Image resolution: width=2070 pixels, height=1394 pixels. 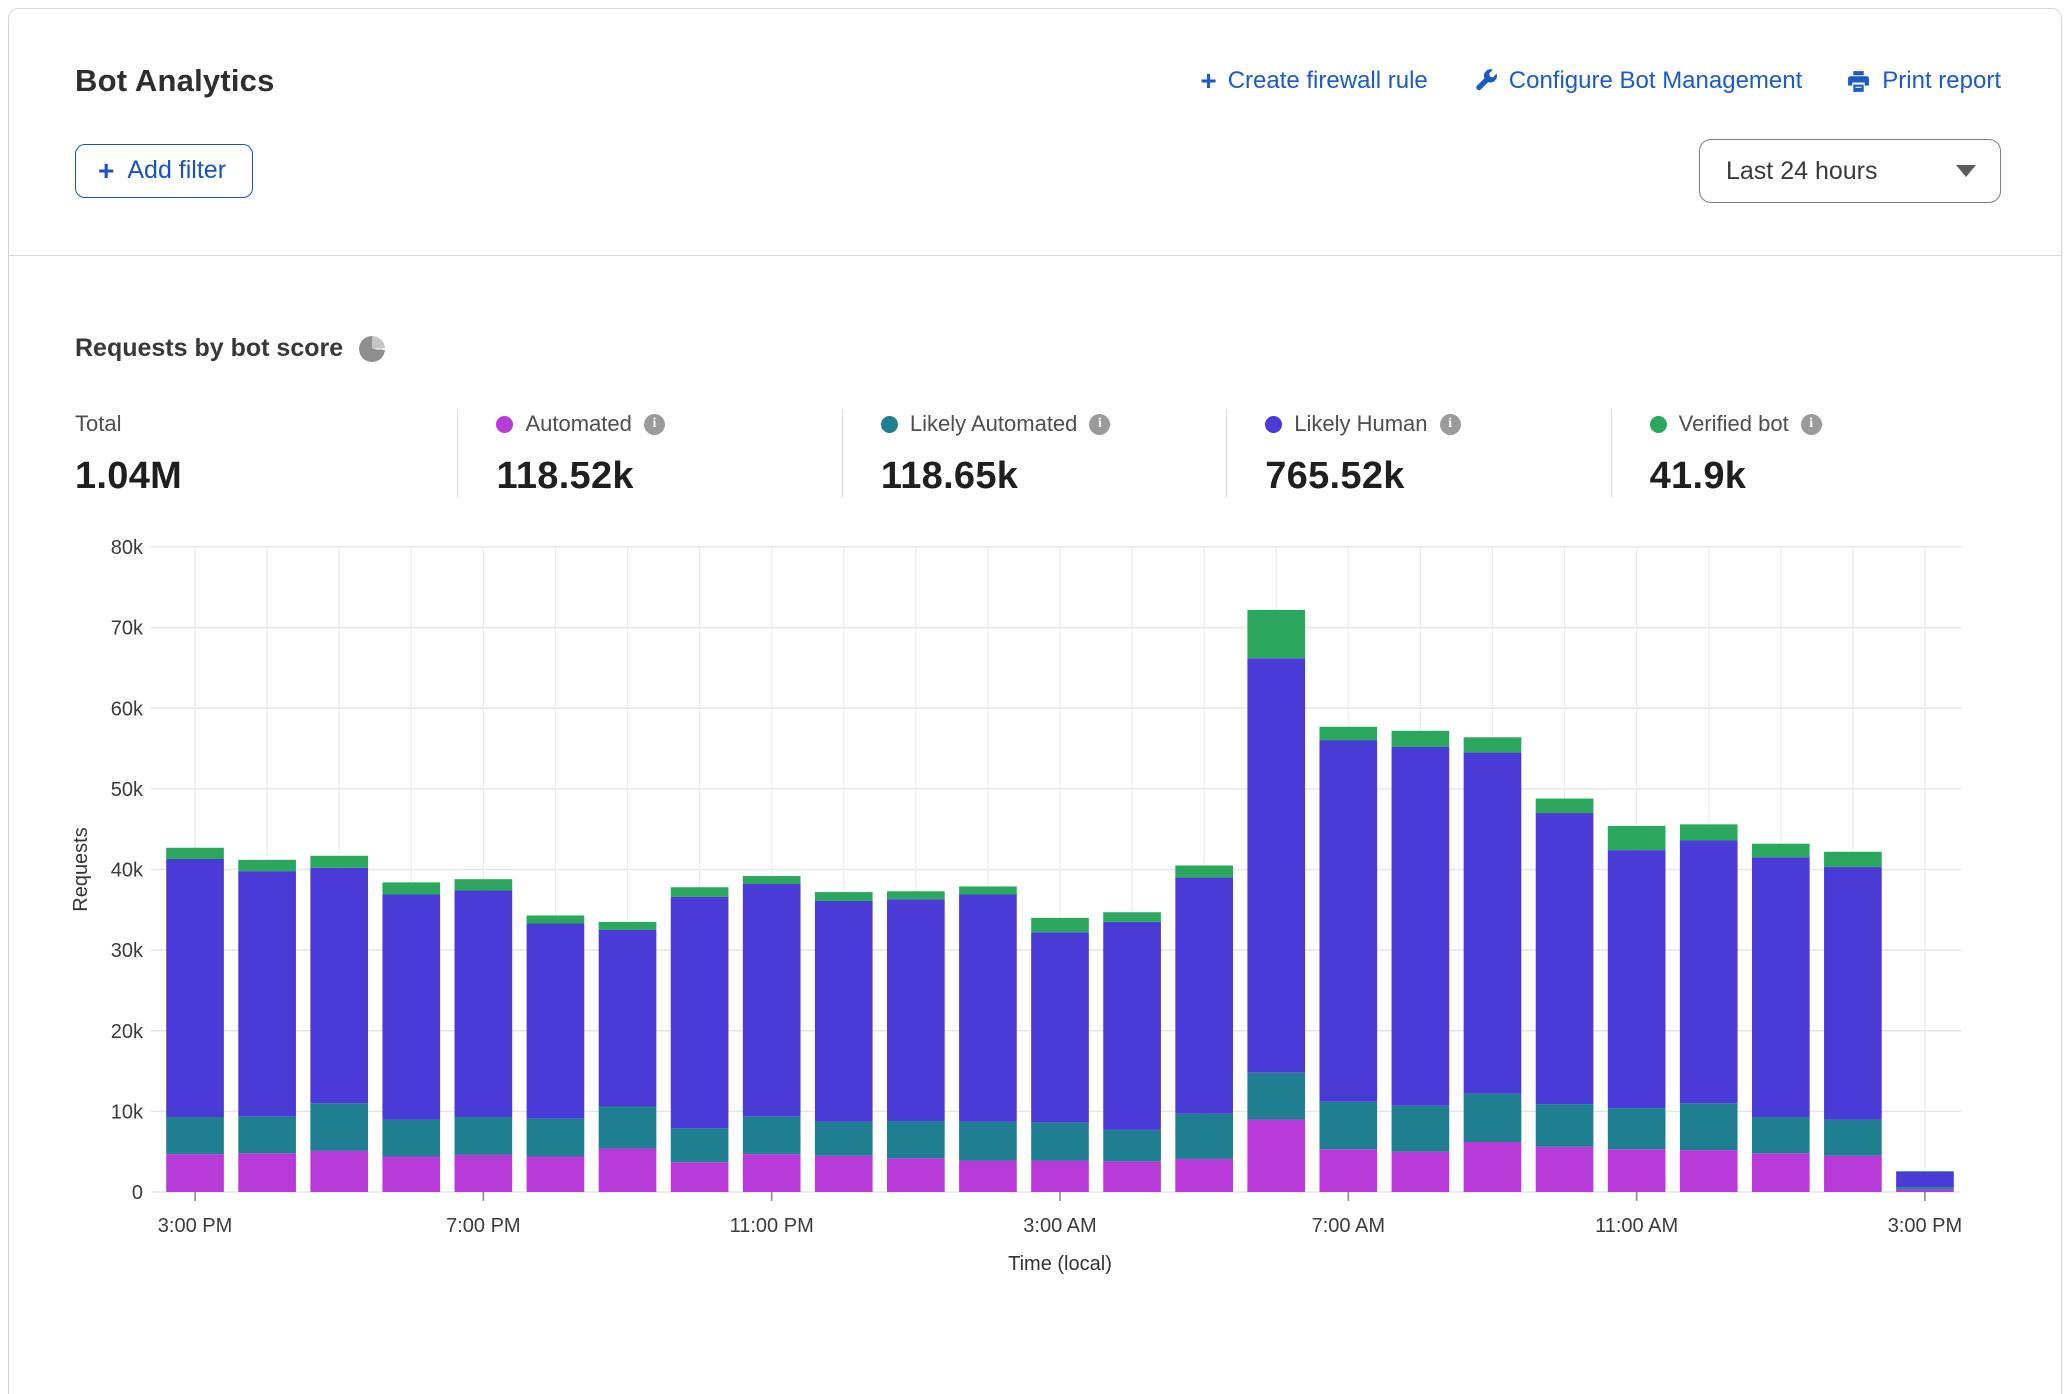 I want to click on chart-bar-1-00-PM, so click(x=1780, y=1017).